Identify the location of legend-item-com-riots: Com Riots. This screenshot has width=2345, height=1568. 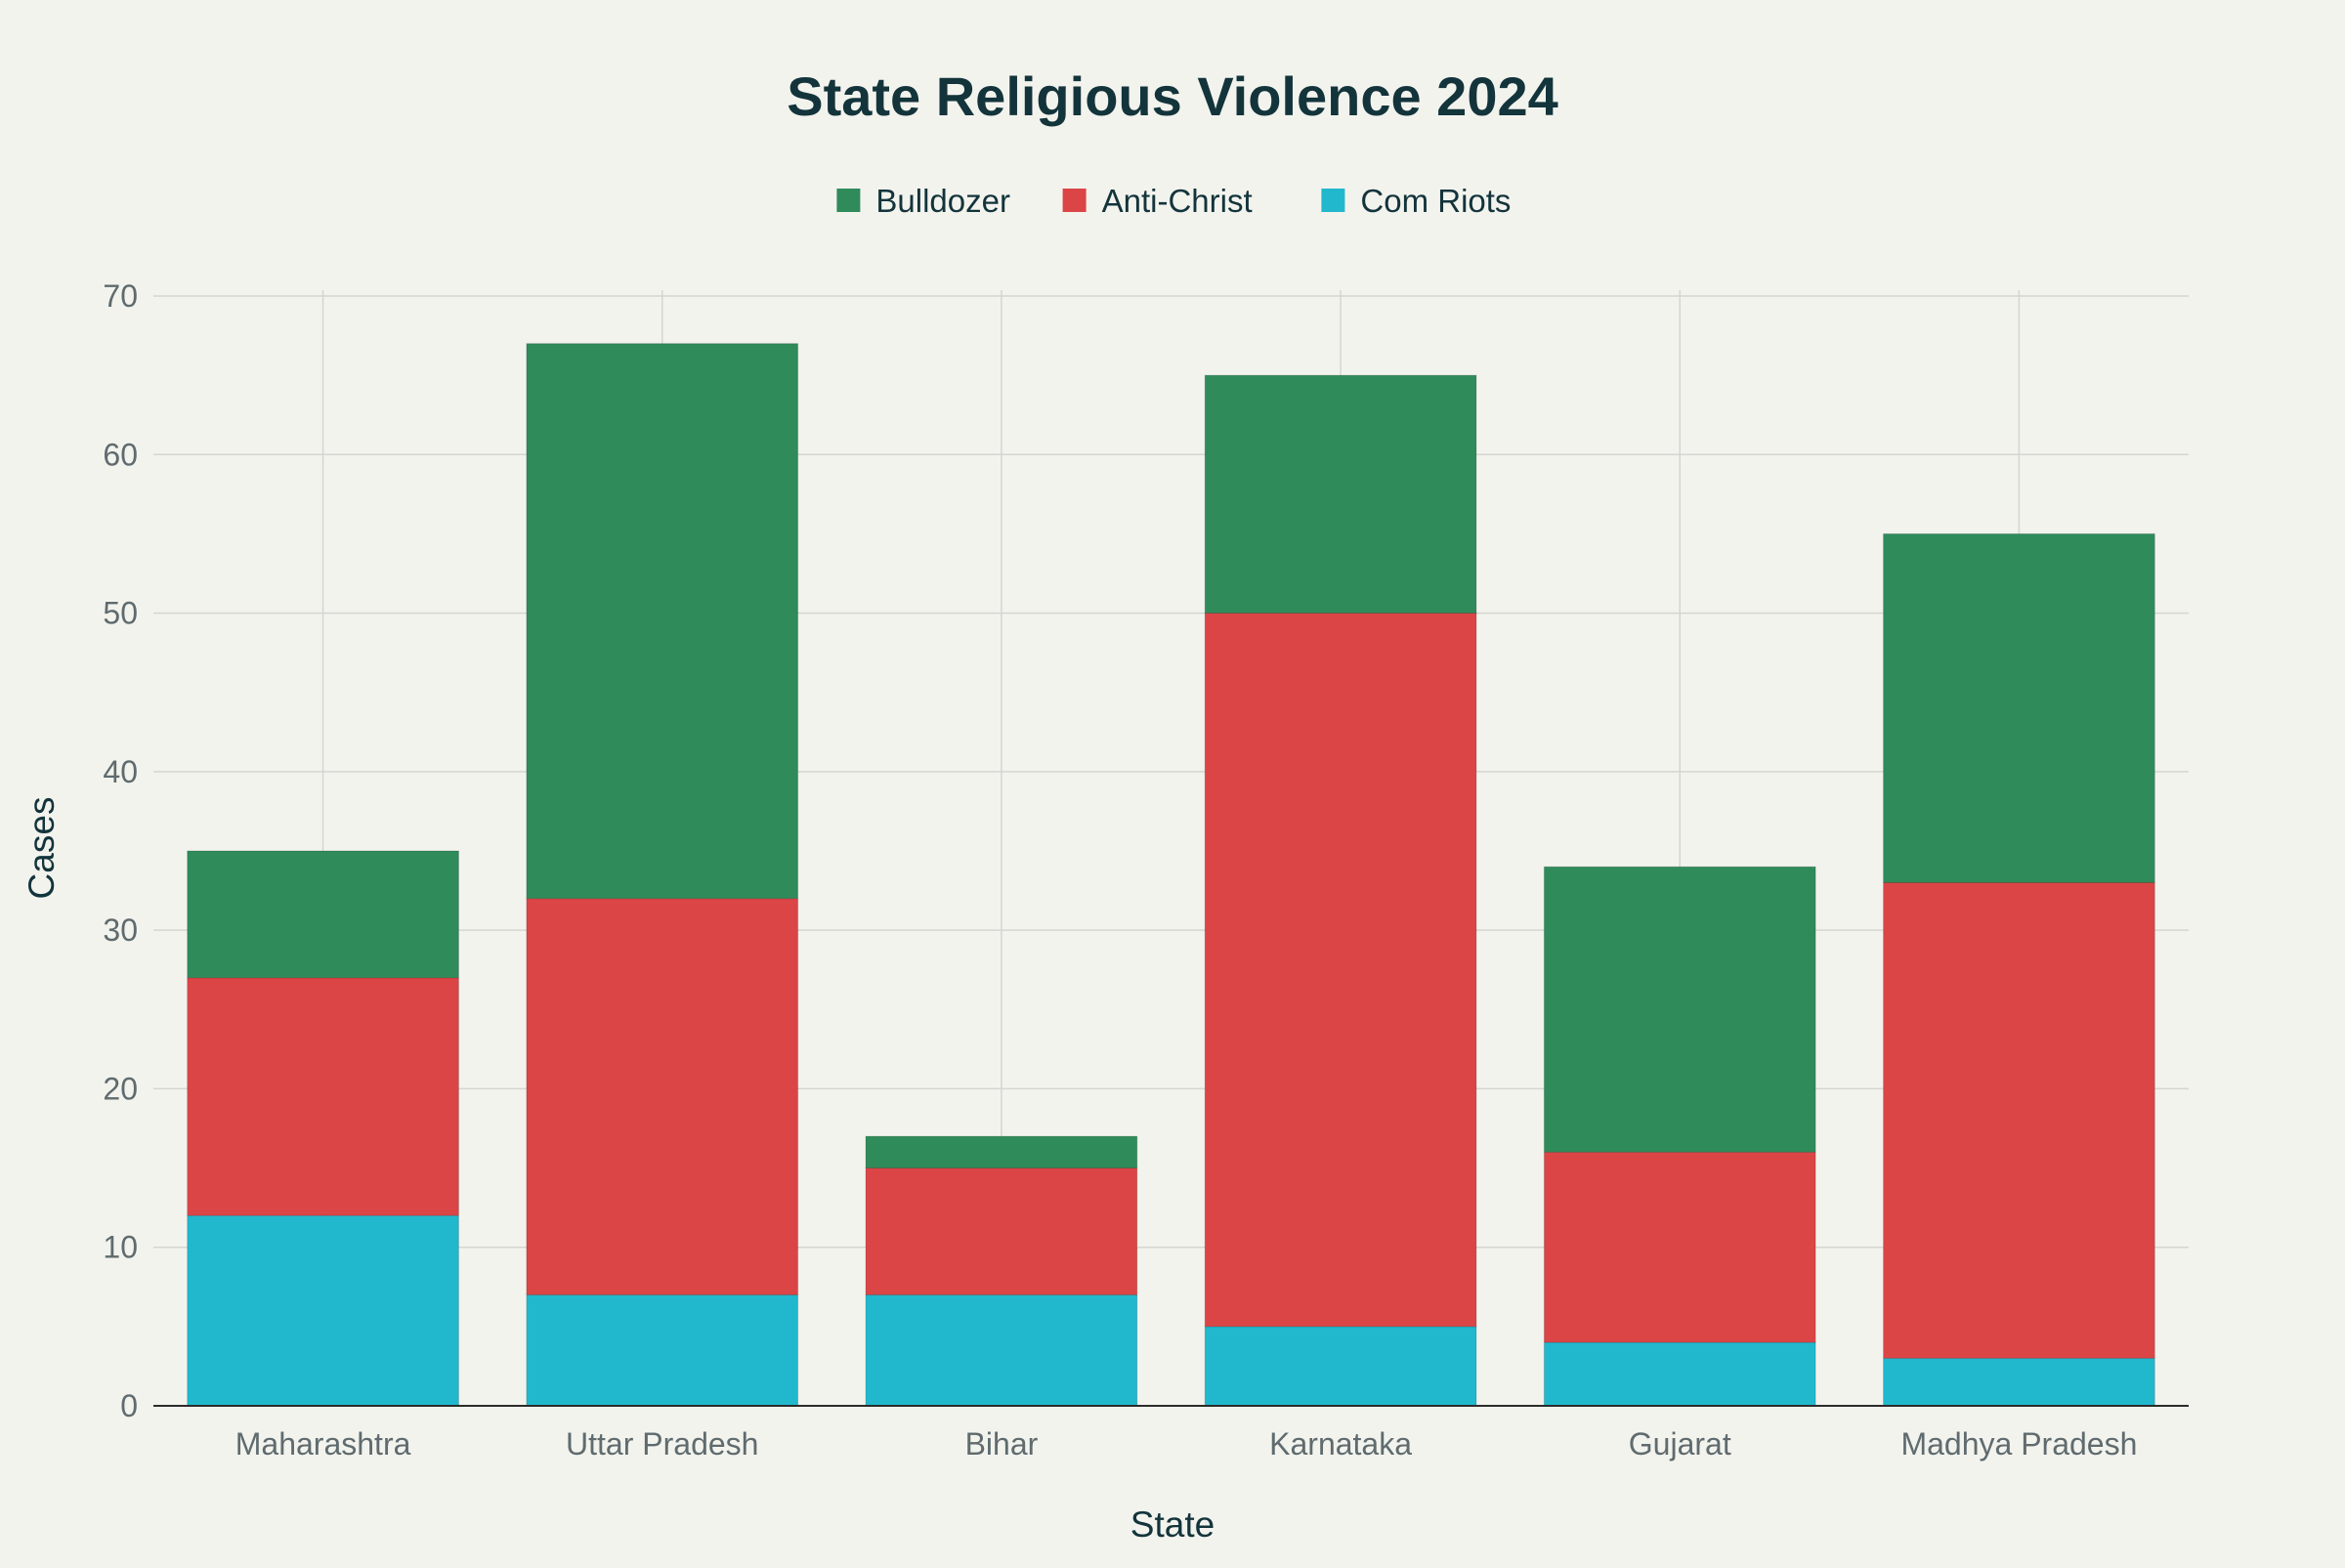
(1416, 201).